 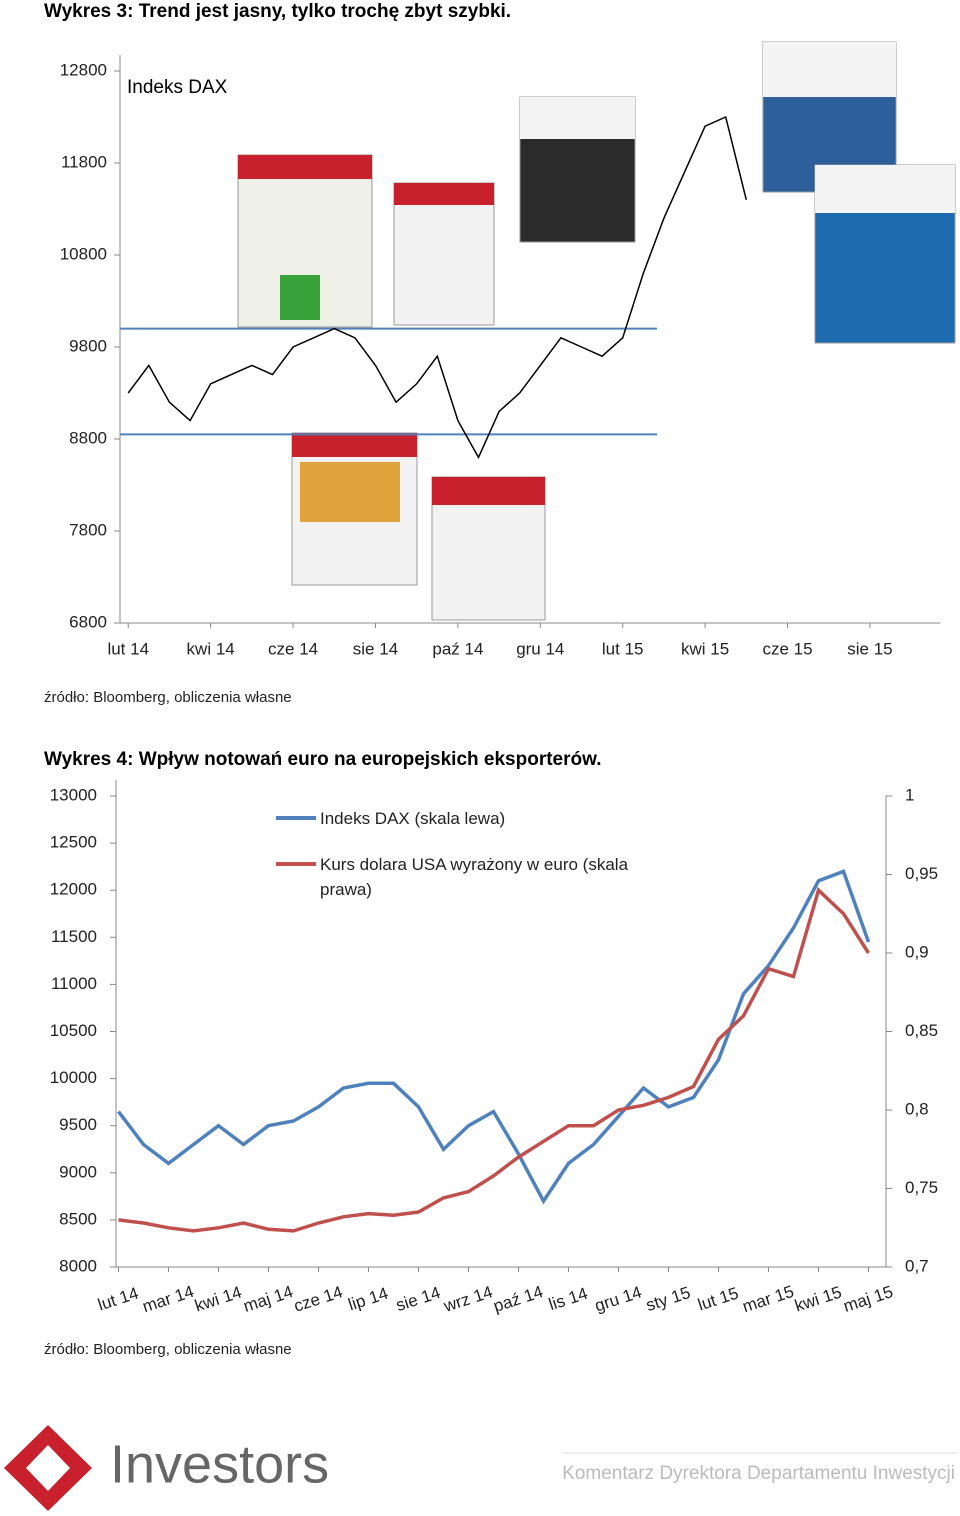 I want to click on logo-mark-inner, so click(x=48, y=1468).